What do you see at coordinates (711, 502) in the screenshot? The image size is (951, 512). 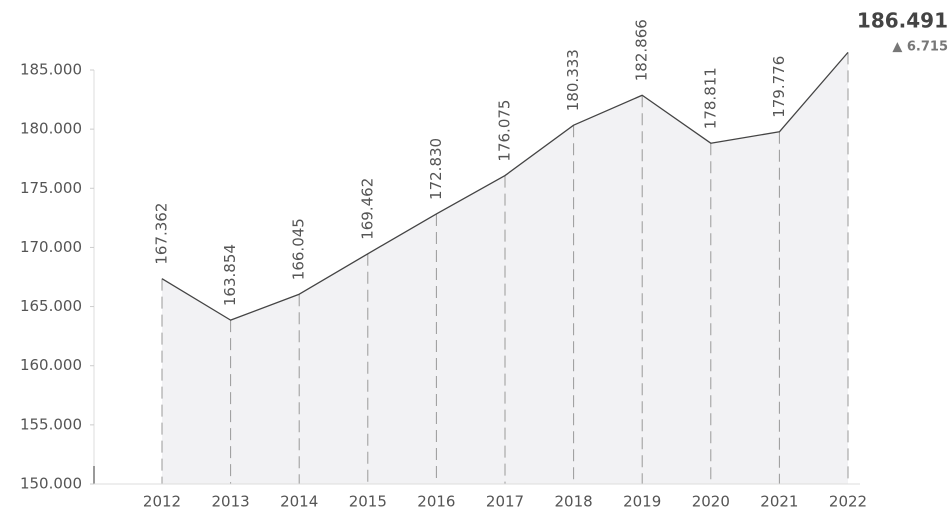 I see `x-tick-label: 2020` at bounding box center [711, 502].